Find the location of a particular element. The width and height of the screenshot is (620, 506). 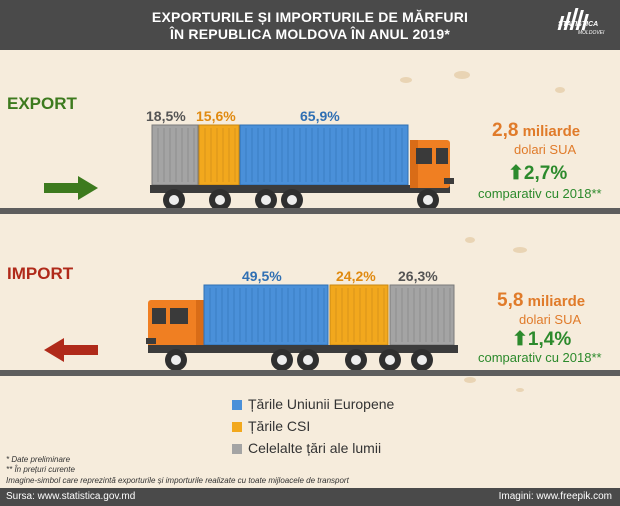

legend-item-eu: Țările Uniunii Europene is located at coordinates (313, 404).